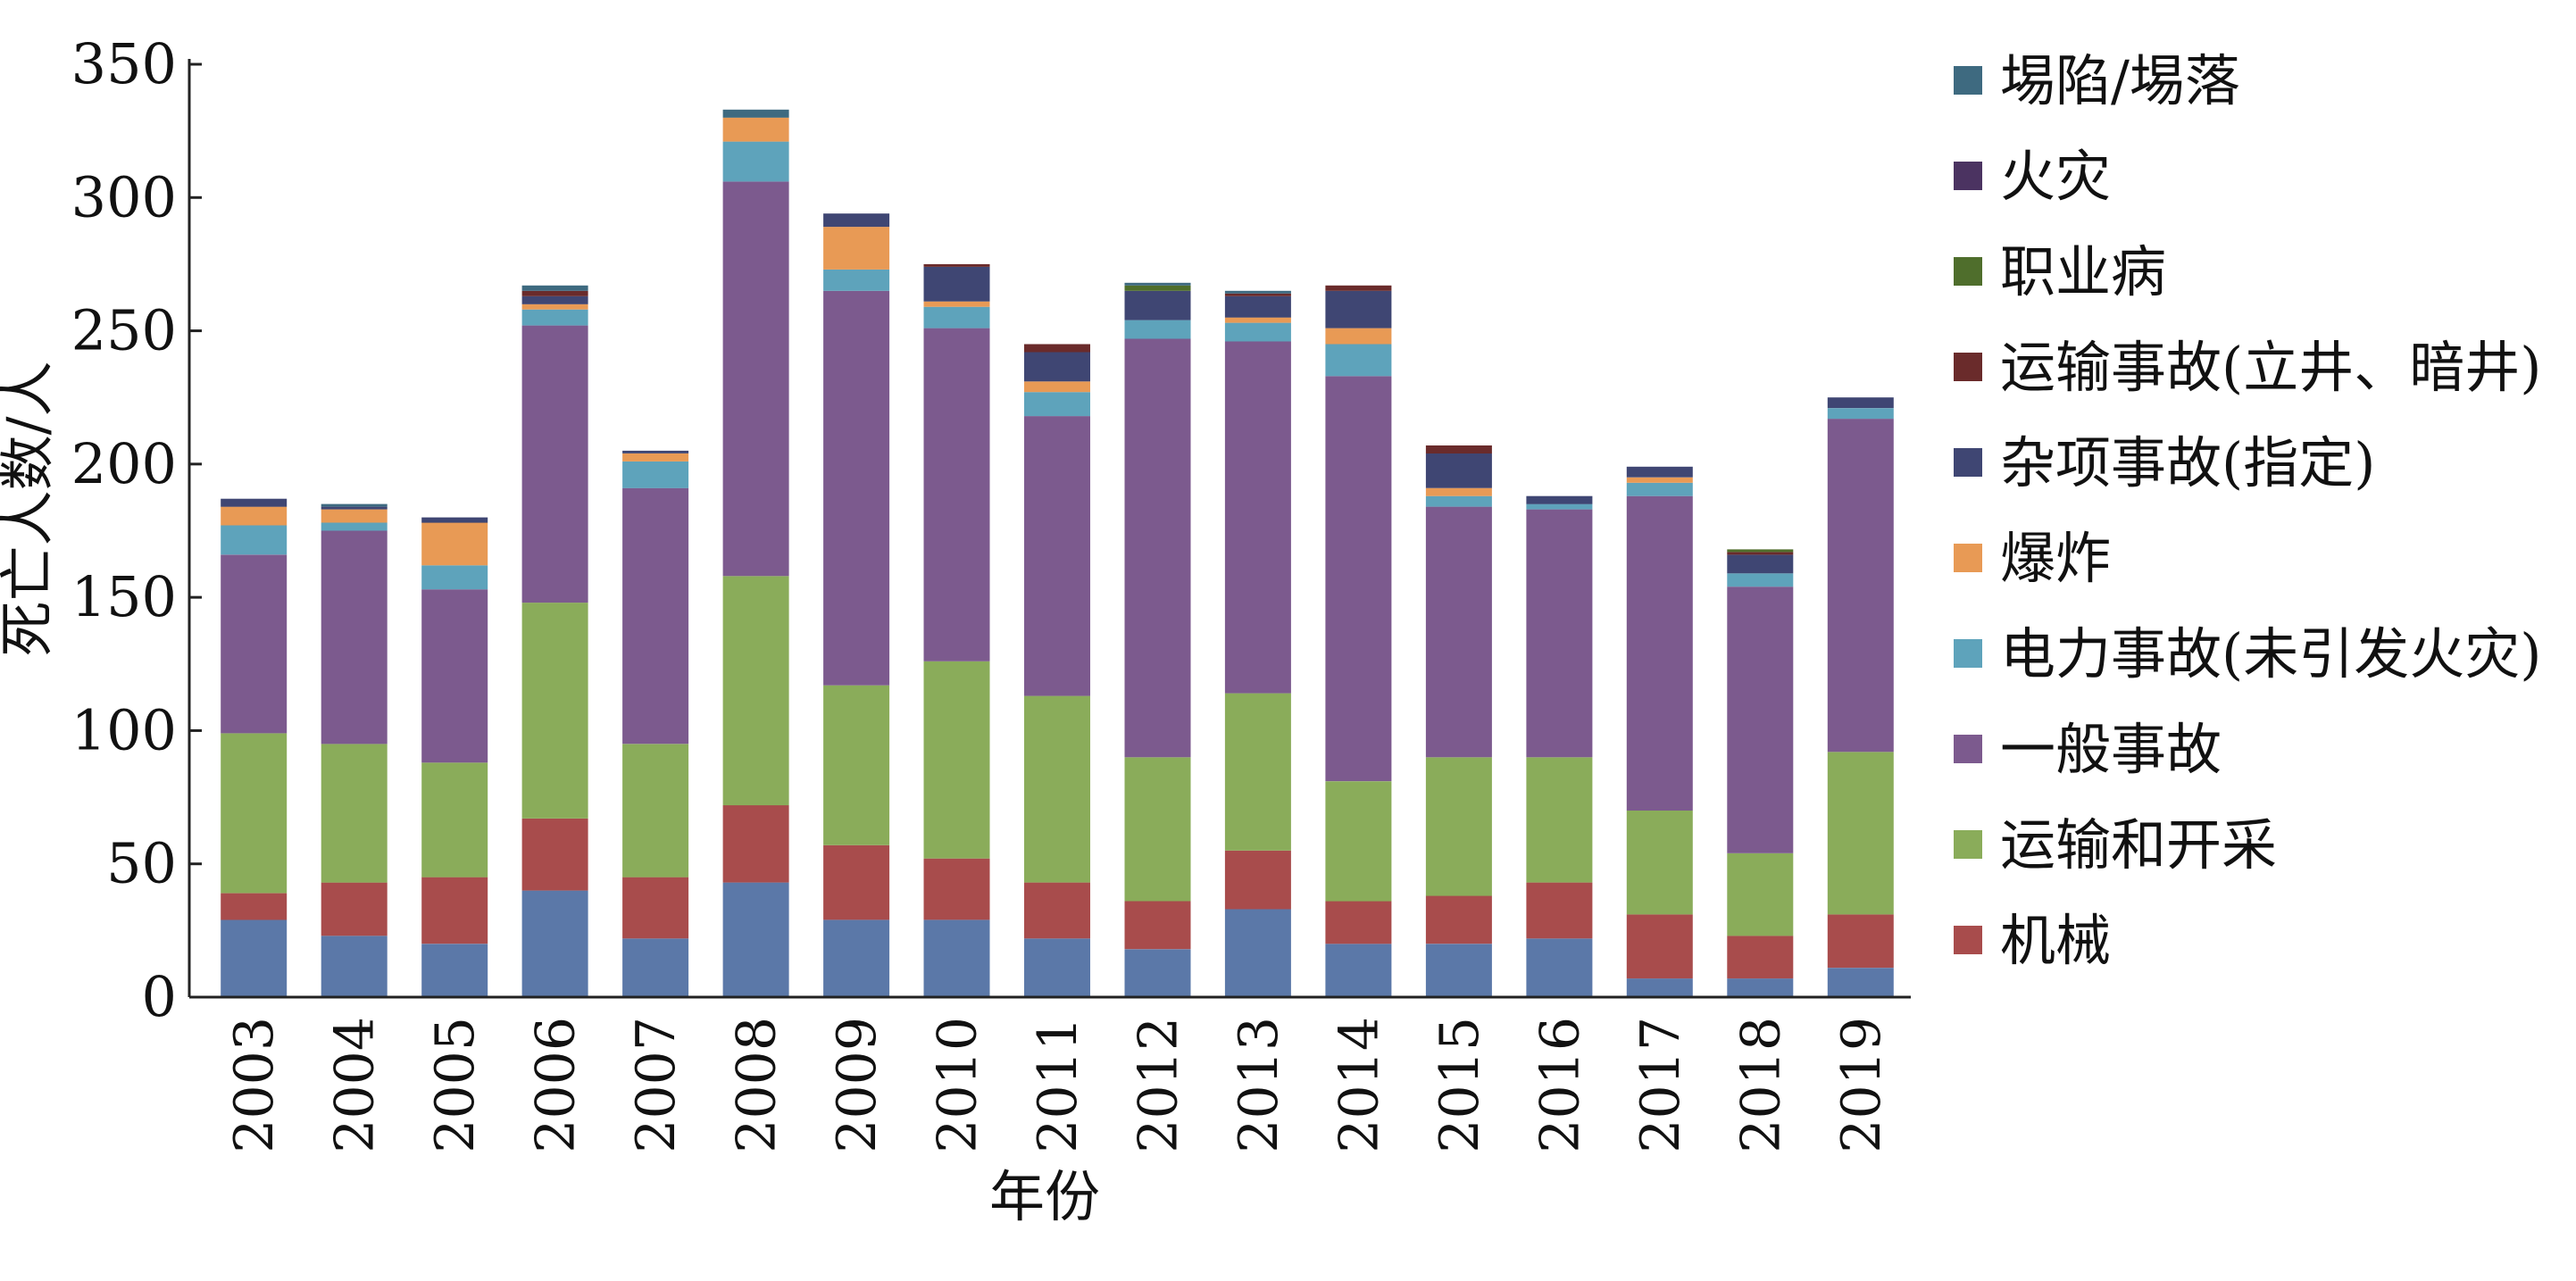 The height and width of the screenshot is (1281, 2576). Describe the element at coordinates (1057, 967) in the screenshot. I see `bar-segment-2011-s0` at that location.